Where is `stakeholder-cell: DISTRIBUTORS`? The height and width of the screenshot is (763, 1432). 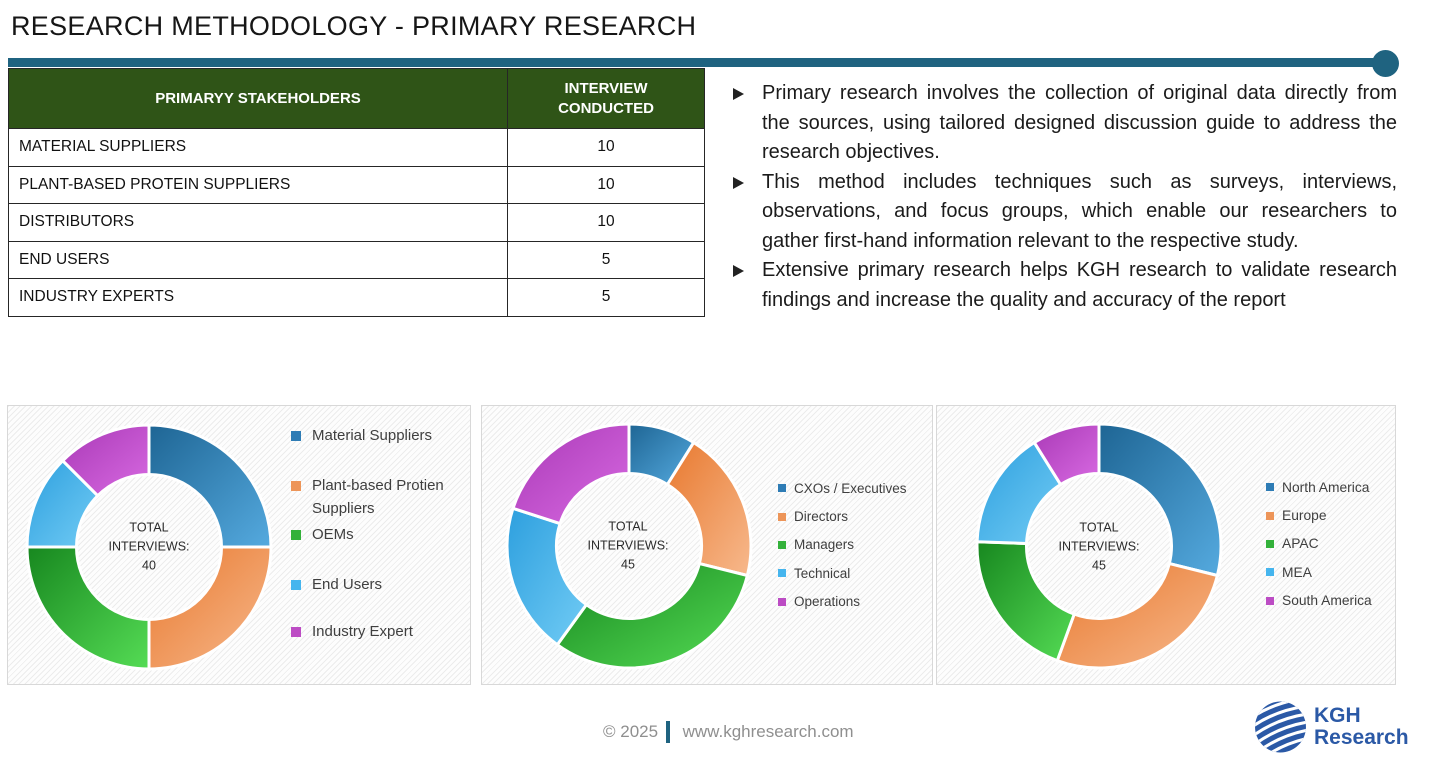
stakeholder-cell: DISTRIBUTORS is located at coordinates (258, 222).